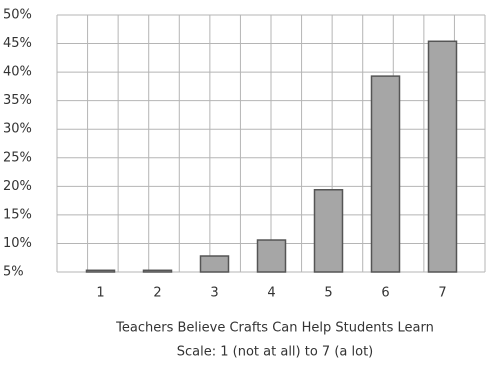 The image size is (493, 368). Describe the element at coordinates (442, 293) in the screenshot. I see `x-tick-label: 7` at that location.